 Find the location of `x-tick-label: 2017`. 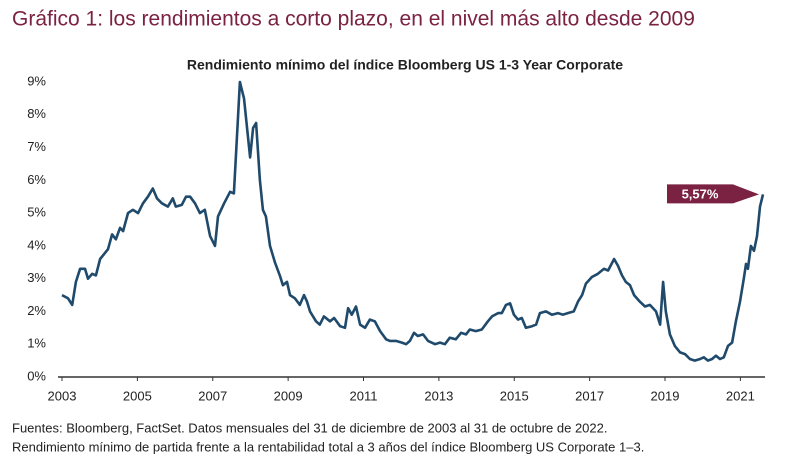

x-tick-label: 2017 is located at coordinates (589, 395).